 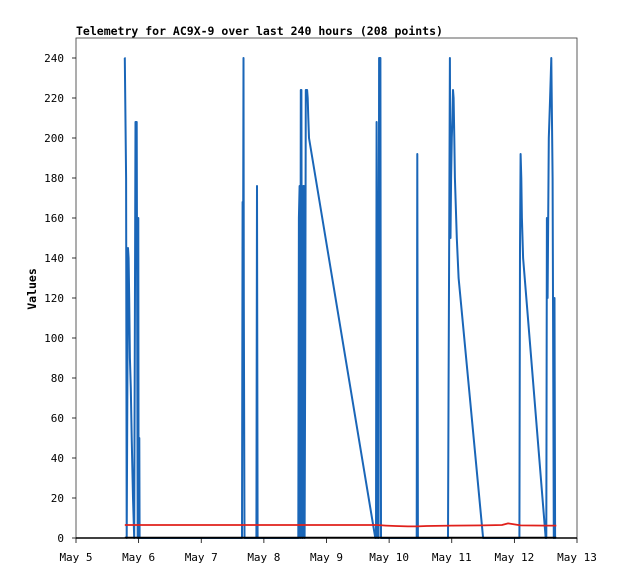 I want to click on y-tick-label: 100, so click(x=54, y=338).